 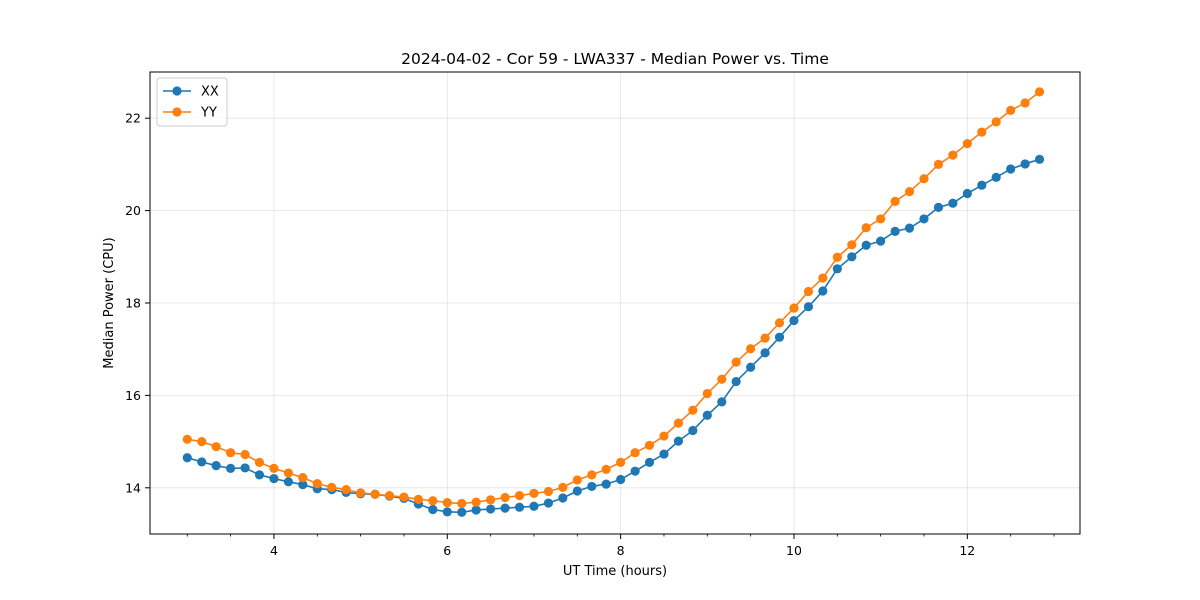 What do you see at coordinates (133, 395) in the screenshot?
I see `y-tick-label: 16` at bounding box center [133, 395].